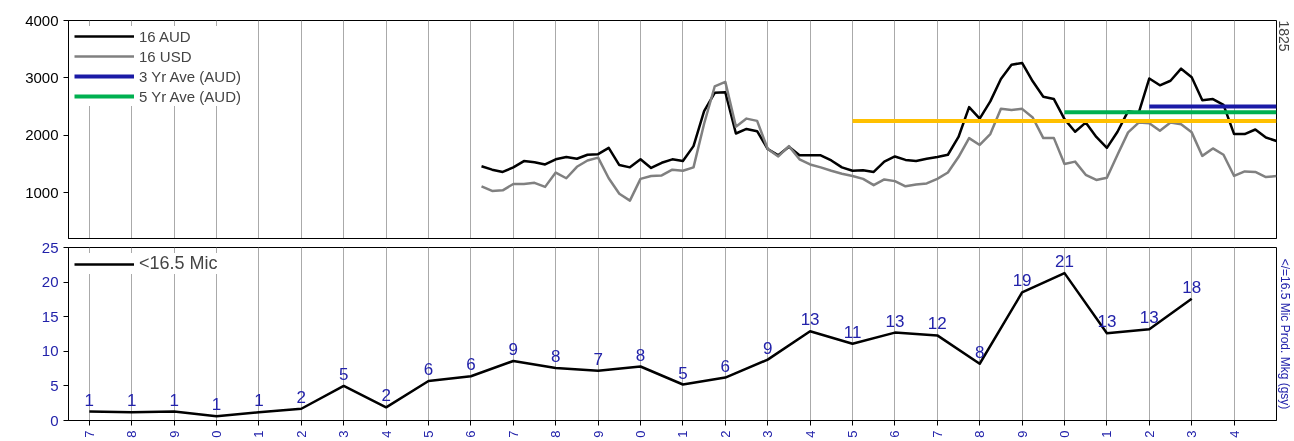 This screenshot has height=441, width=1294. I want to click on legend-label: <16.5 Mic, so click(178, 263).